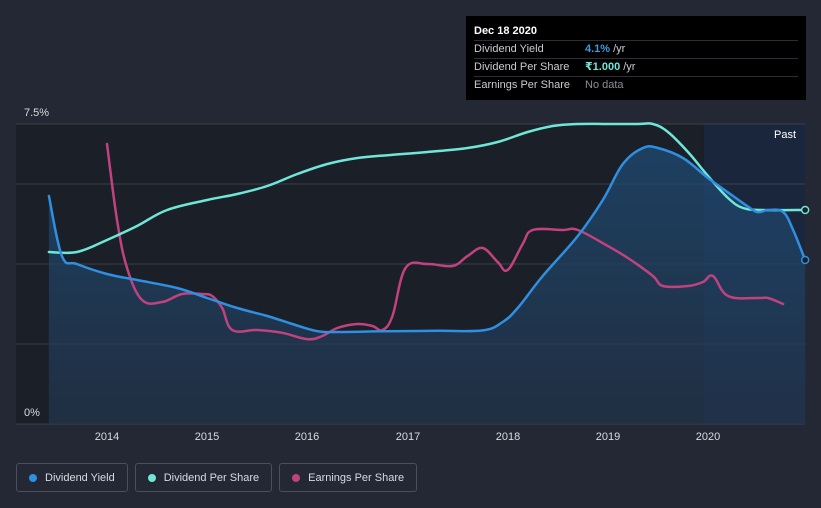  What do you see at coordinates (522, 85) in the screenshot?
I see `tooltip-label: Earnings Per Share` at bounding box center [522, 85].